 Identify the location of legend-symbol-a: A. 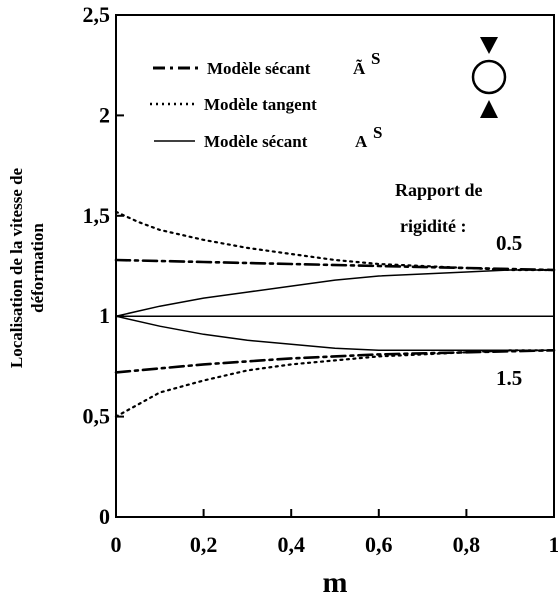
(361, 141).